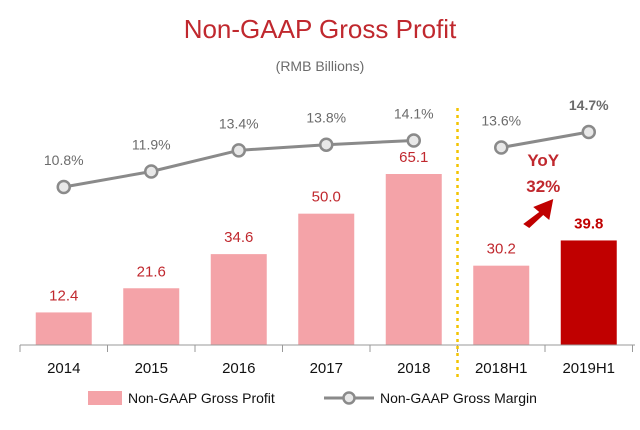 The height and width of the screenshot is (430, 640). Describe the element at coordinates (63, 328) in the screenshot. I see `bar-2014` at that location.